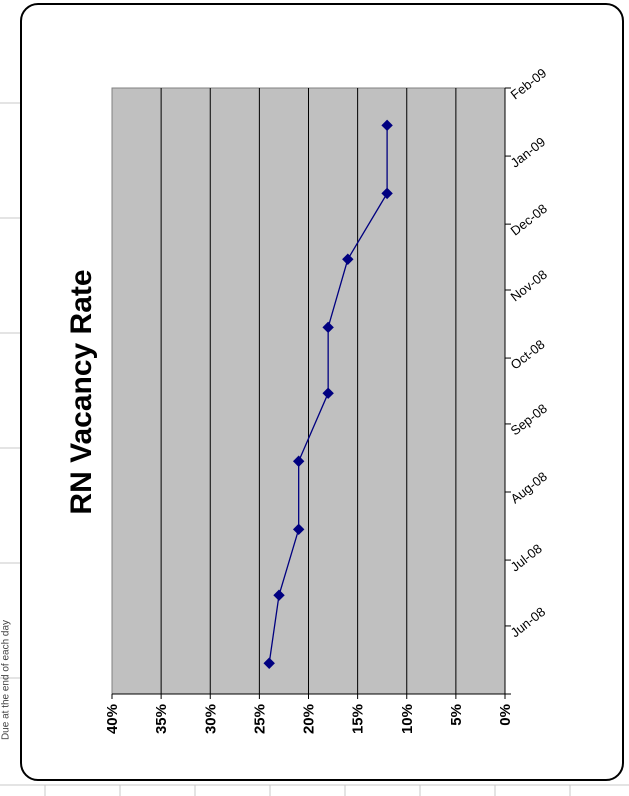 The image size is (629, 796). I want to click on value-tick-label: 20%, so click(309, 719).